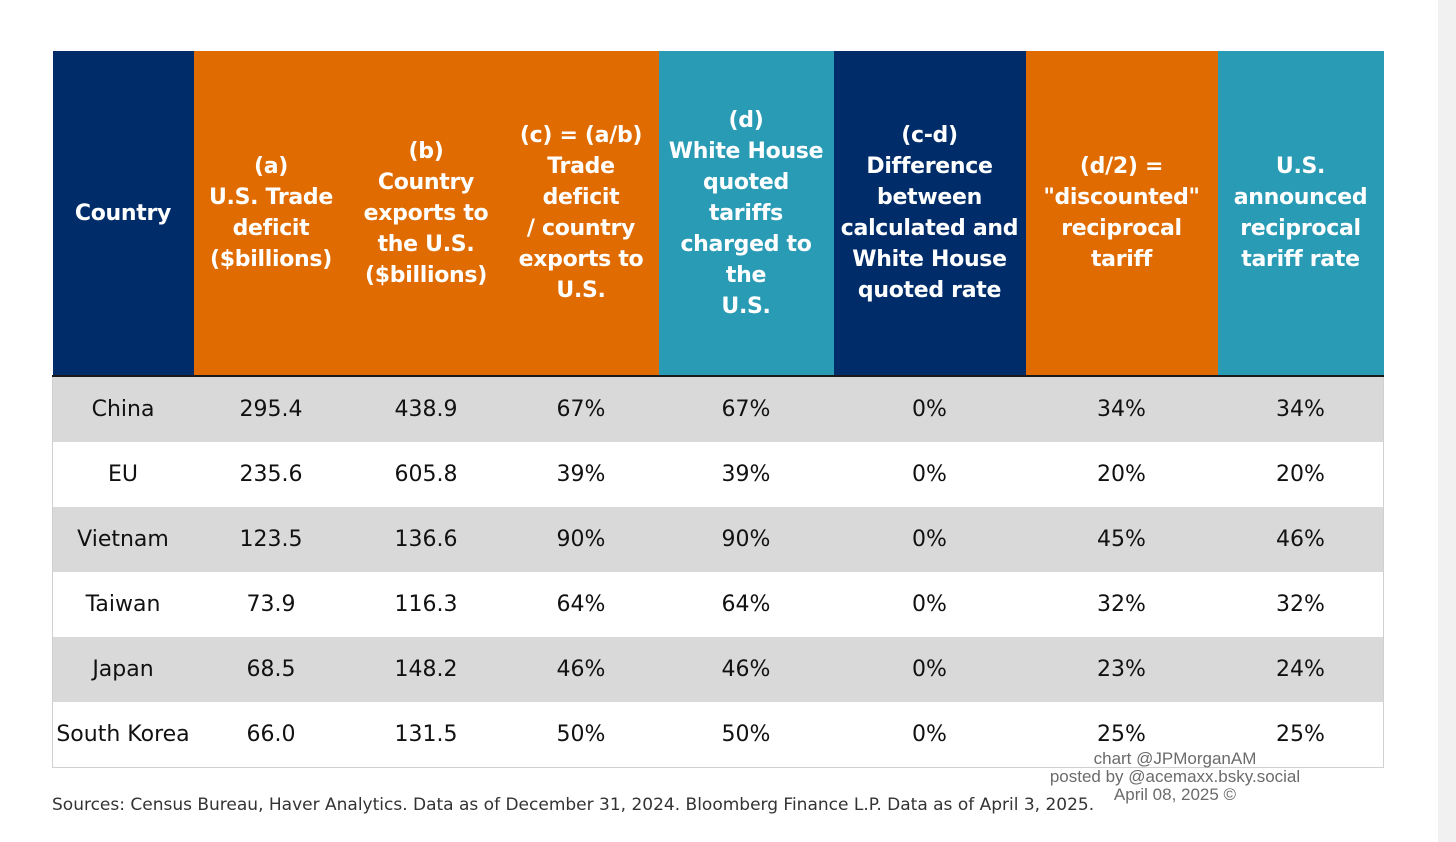 Image resolution: width=1456 pixels, height=842 pixels. I want to click on value-cell: 605.8, so click(426, 474).